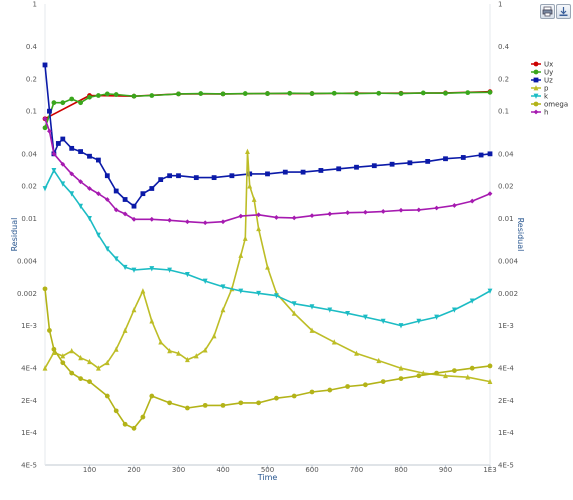 The height and width of the screenshot is (500, 573). What do you see at coordinates (222, 470) in the screenshot?
I see `x-tick-label: 400` at bounding box center [222, 470].